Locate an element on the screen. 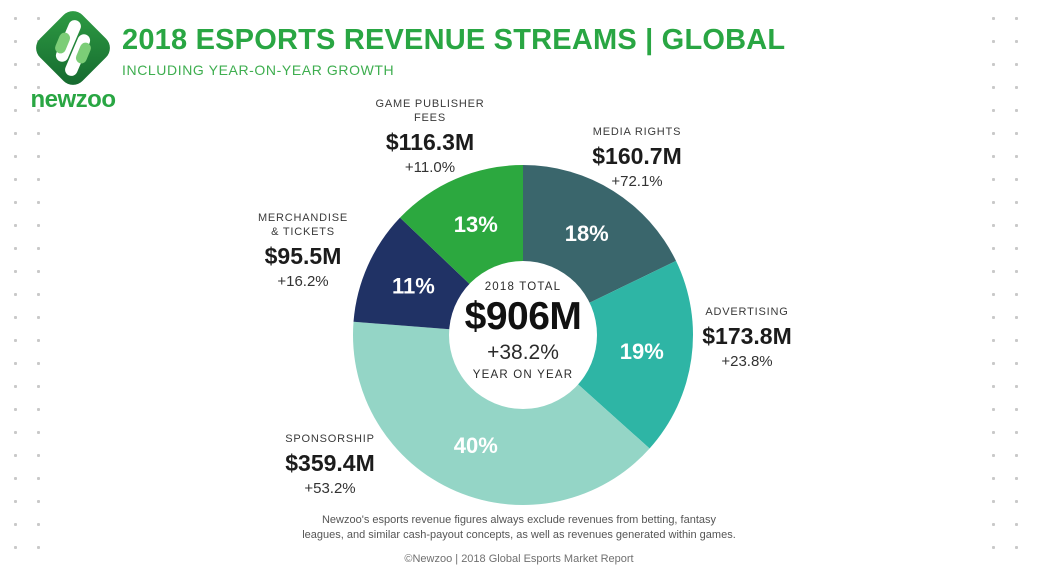 Image resolution: width=1038 pixels, height=569 pixels. pie-percent-label: 19% is located at coordinates (642, 351).